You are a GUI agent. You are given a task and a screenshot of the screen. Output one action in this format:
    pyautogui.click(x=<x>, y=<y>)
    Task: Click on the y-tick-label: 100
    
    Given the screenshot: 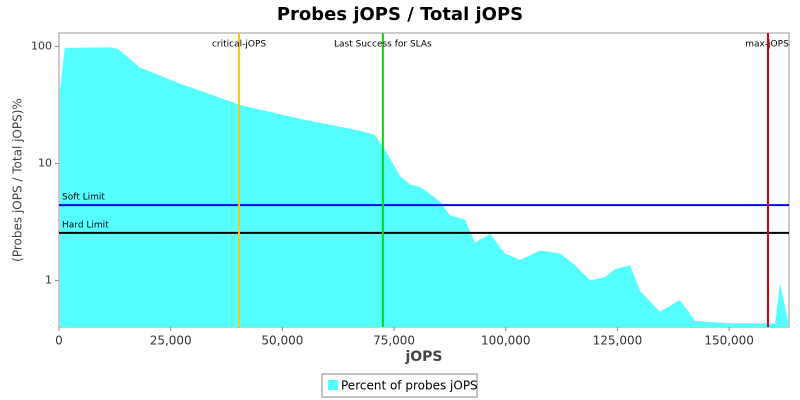 What is the action you would take?
    pyautogui.click(x=41, y=45)
    